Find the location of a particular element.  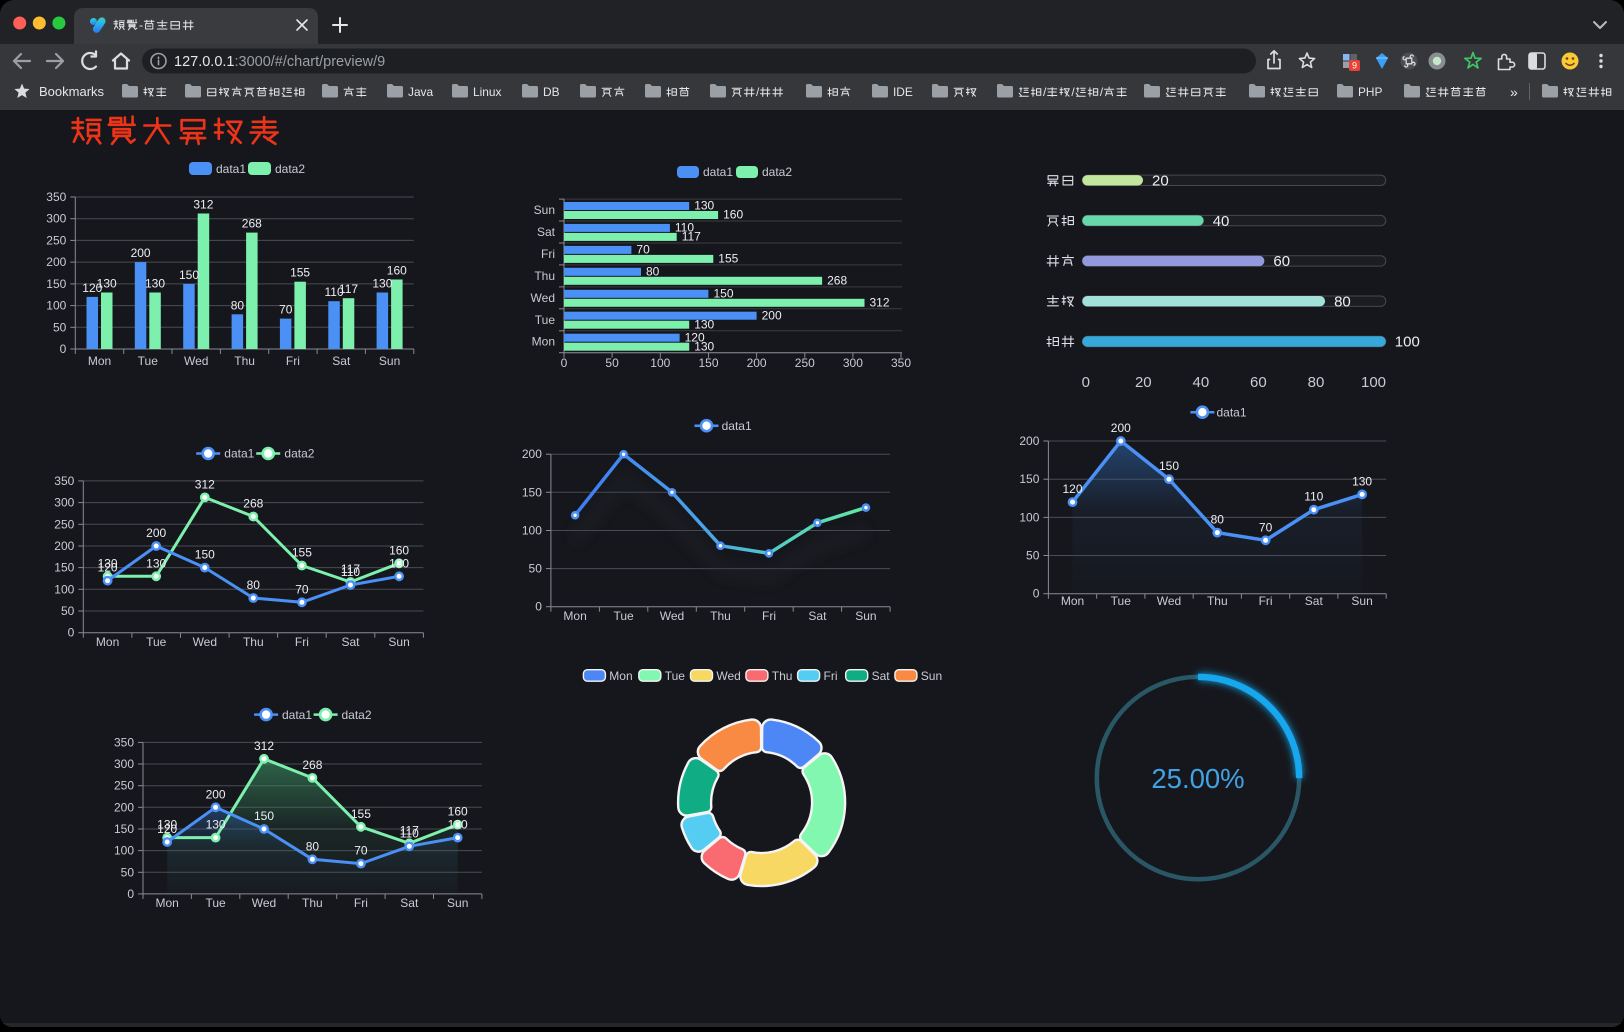

svg-text:127.0.0.1:3000/#/chart/preview: 127.0.0.1:3000/#/chart/preview/9 is located at coordinates (279, 62).